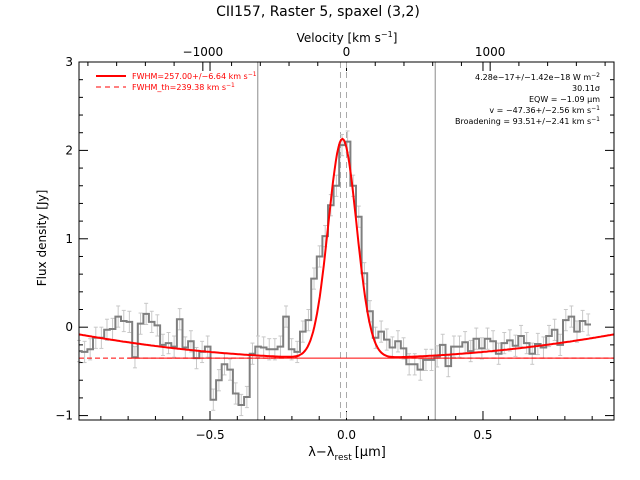 The image size is (640, 480). Describe the element at coordinates (42, 238) in the screenshot. I see `y-axis-label: Flux density [Jy]` at that location.